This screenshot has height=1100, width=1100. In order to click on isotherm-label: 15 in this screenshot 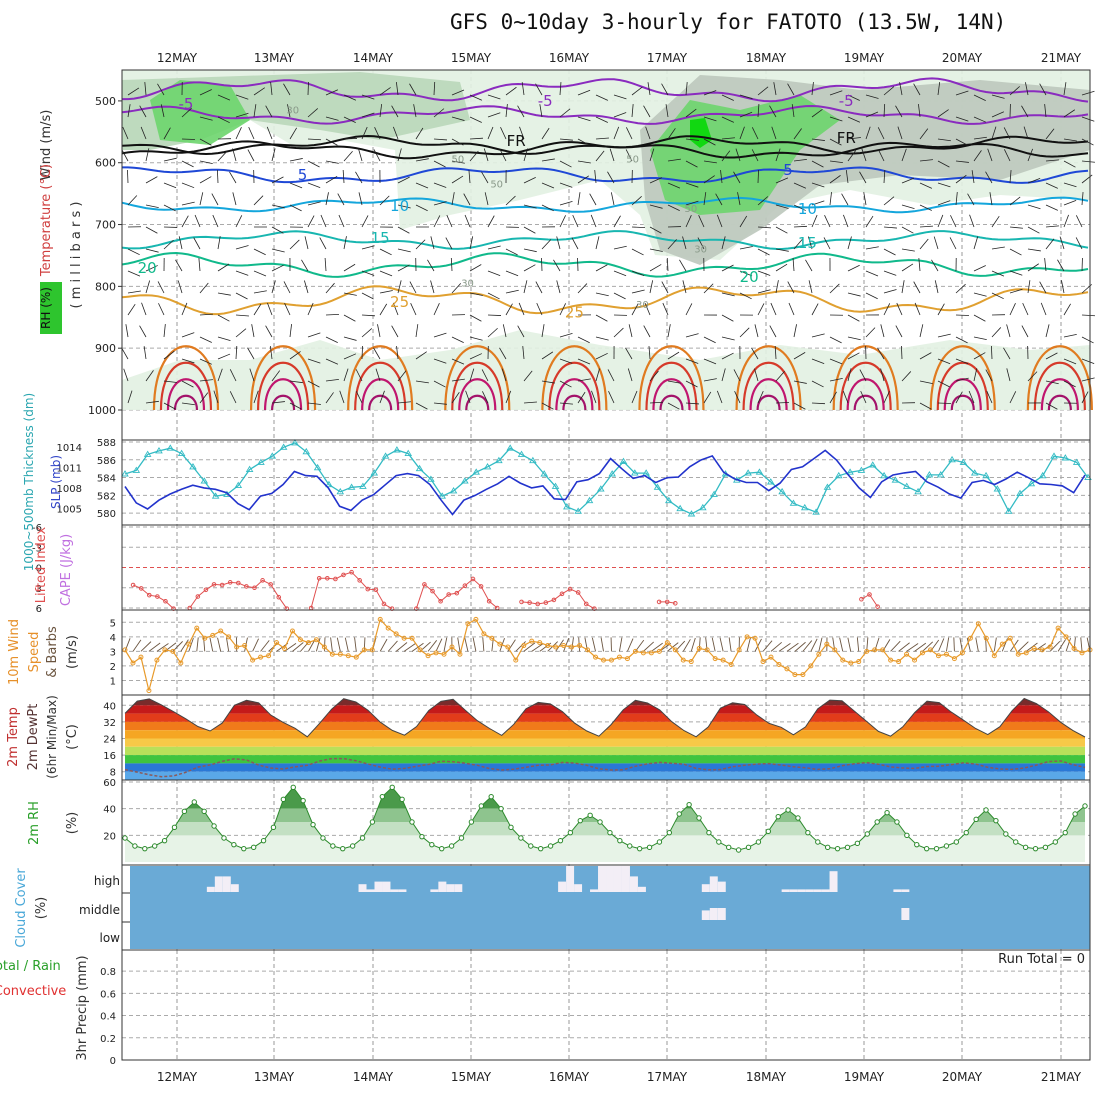, I will do `click(807, 243)`.